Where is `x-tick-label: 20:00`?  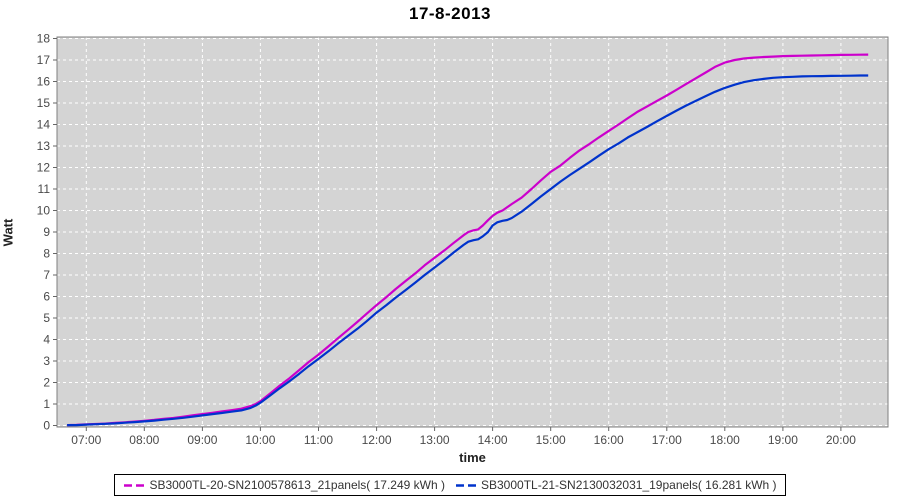 x-tick-label: 20:00 is located at coordinates (841, 440).